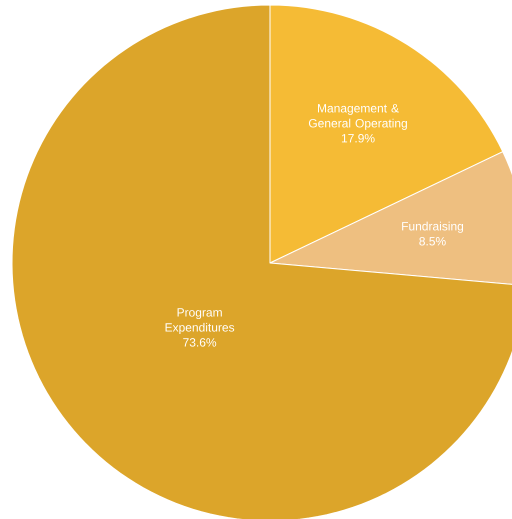  What do you see at coordinates (200, 321) in the screenshot?
I see `slice-label: Program Expenditures` at bounding box center [200, 321].